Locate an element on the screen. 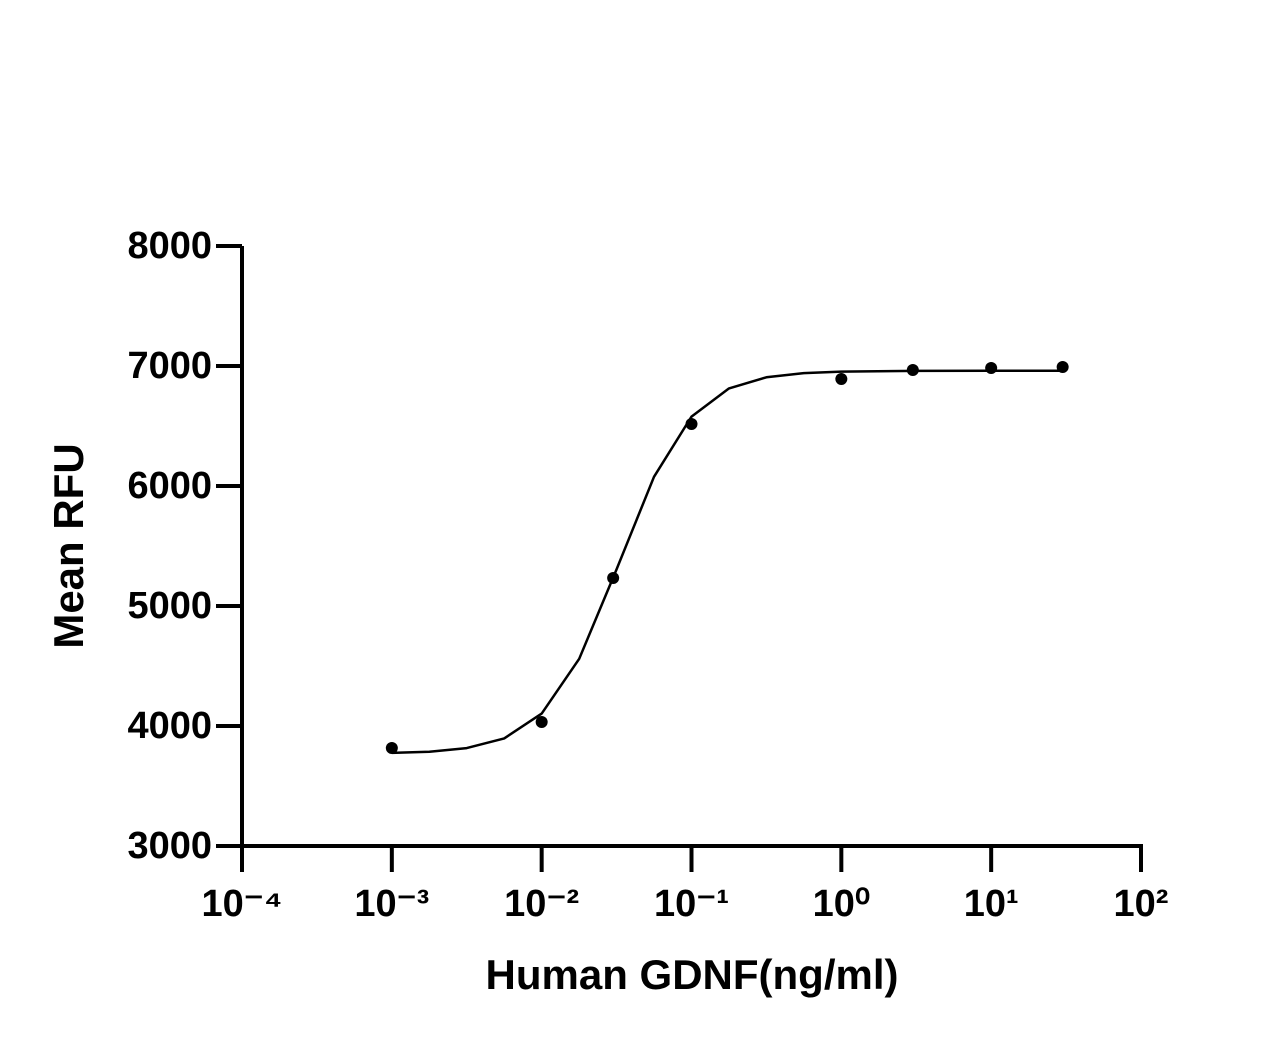 The width and height of the screenshot is (1284, 1050). x-tick-label: 10¹ is located at coordinates (991, 904).